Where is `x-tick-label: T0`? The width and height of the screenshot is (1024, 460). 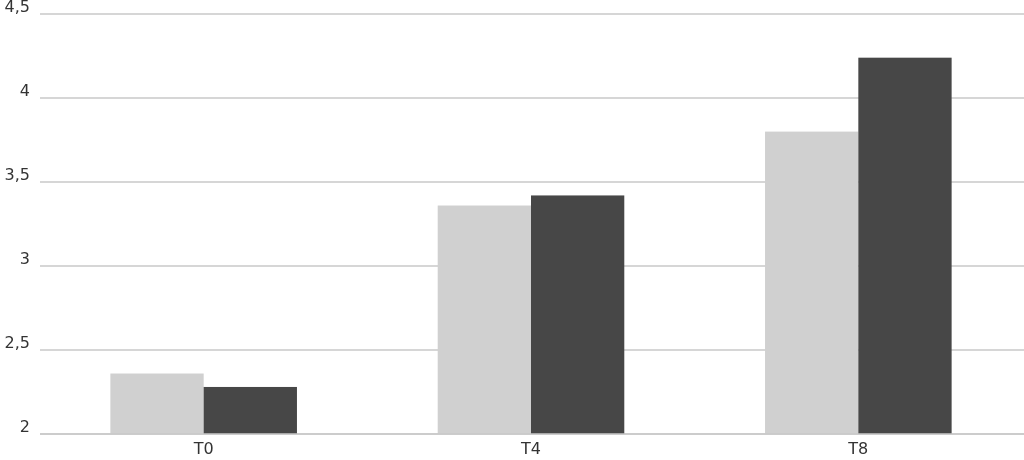 x-tick-label: T0 is located at coordinates (203, 448).